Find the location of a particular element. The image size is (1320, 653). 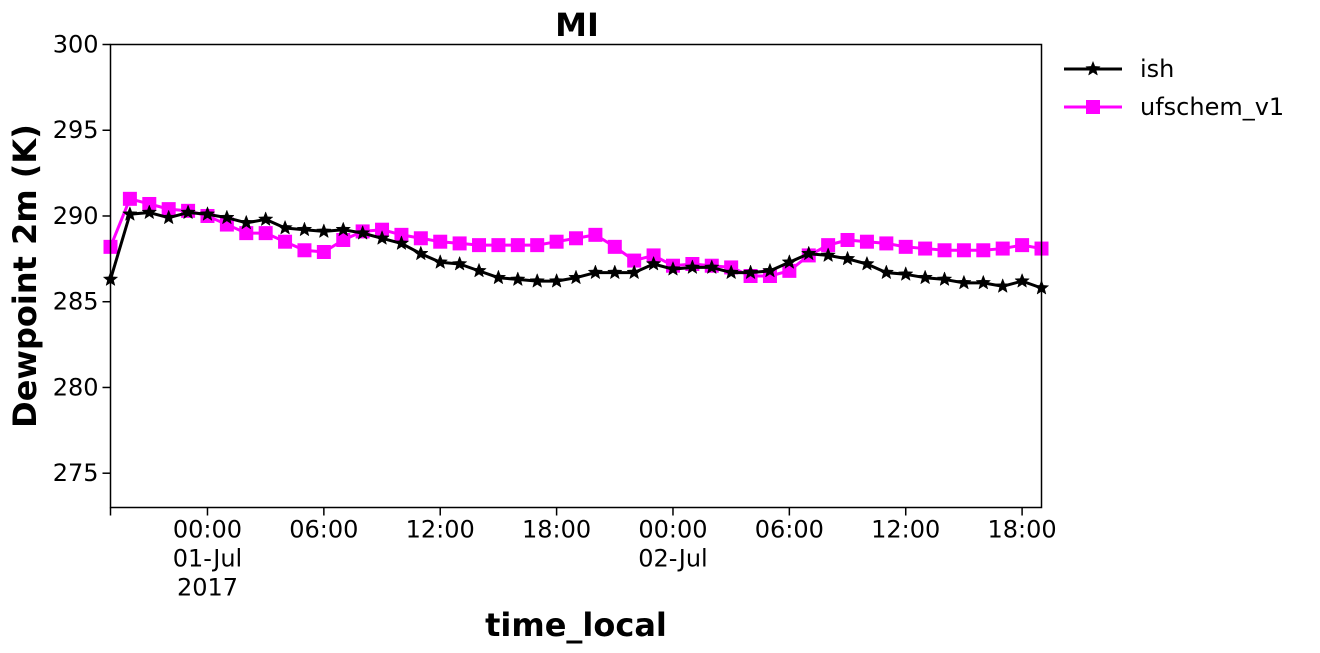

x-tick-label: 2017 is located at coordinates (207, 588).